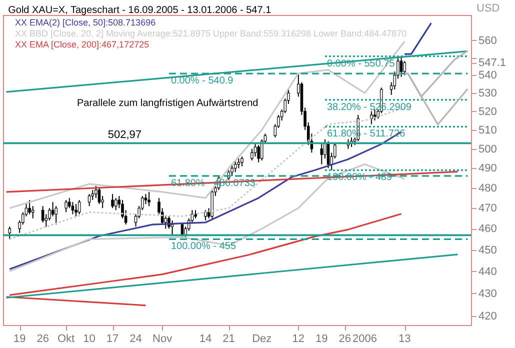 The image size is (515, 348). What do you see at coordinates (85, 23) in the screenshot?
I see `text: XX EMA(2) [Close, 50]:508.713696` at bounding box center [85, 23].